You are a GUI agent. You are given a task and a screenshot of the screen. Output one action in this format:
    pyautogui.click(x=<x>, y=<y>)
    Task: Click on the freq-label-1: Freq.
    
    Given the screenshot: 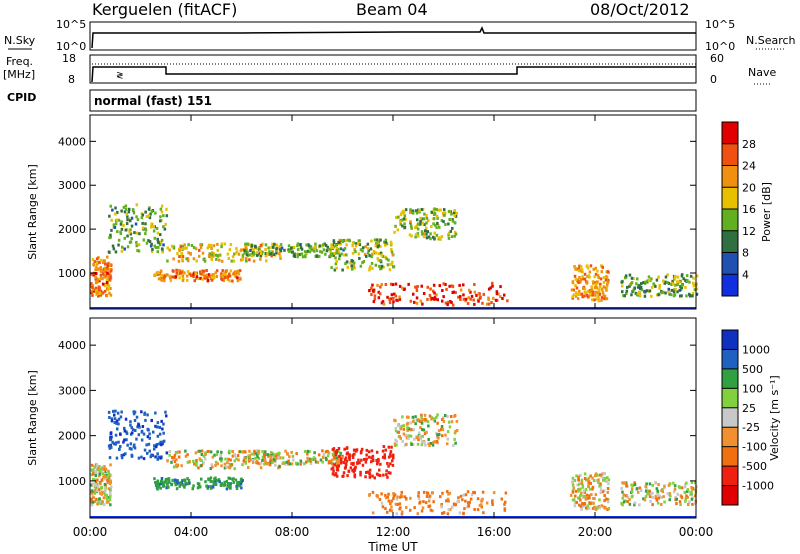 What is the action you would take?
    pyautogui.click(x=19, y=61)
    